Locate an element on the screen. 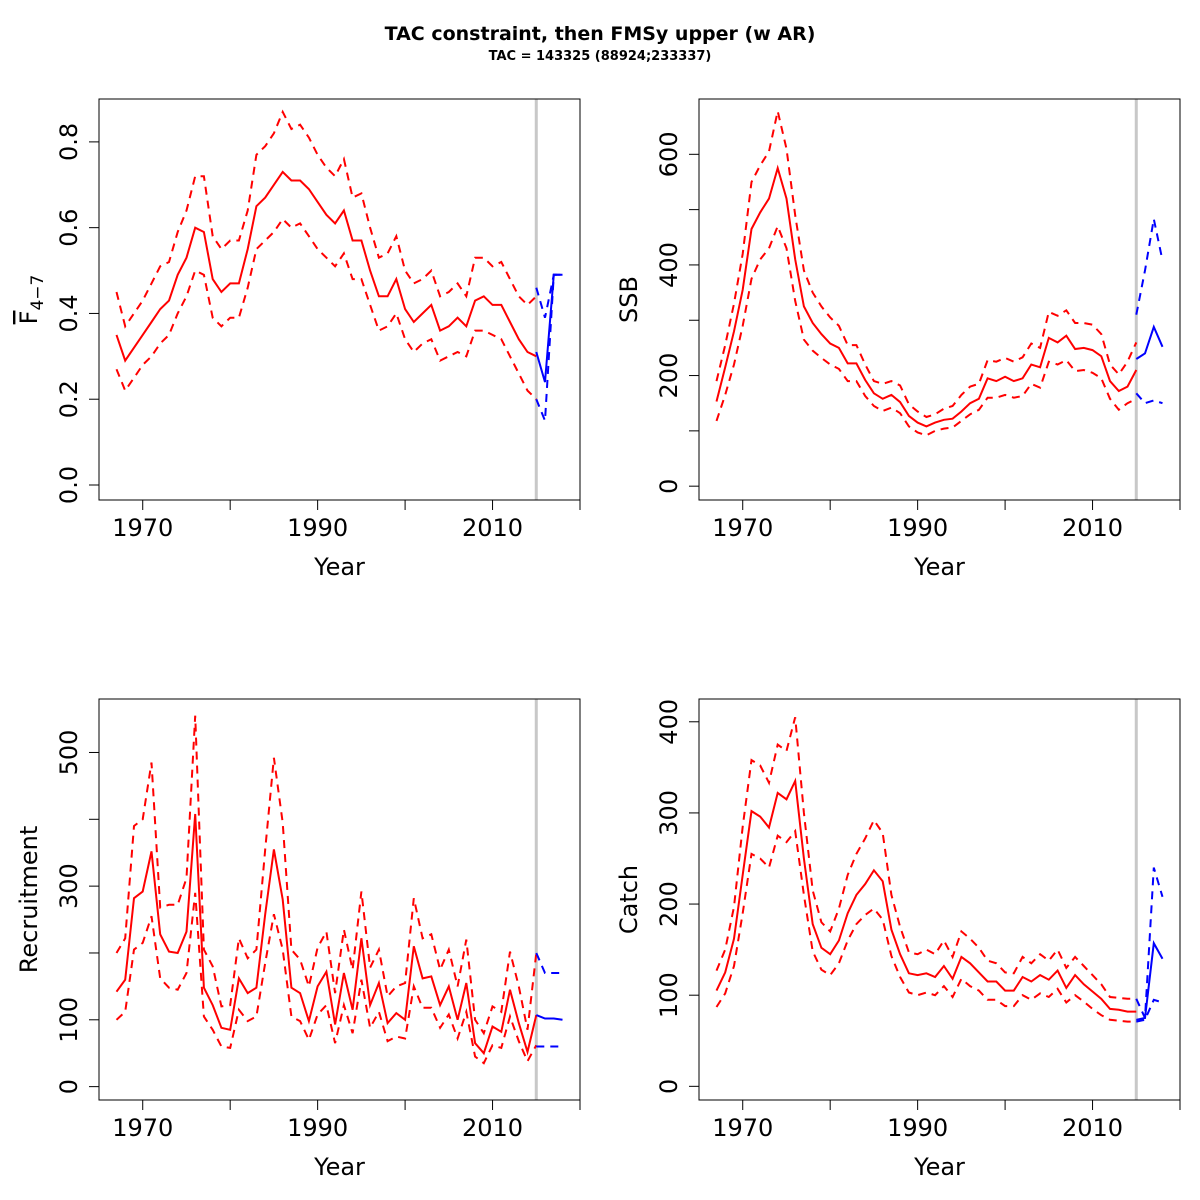 The image size is (1200, 1200). y-axis-label: Catch is located at coordinates (629, 899).